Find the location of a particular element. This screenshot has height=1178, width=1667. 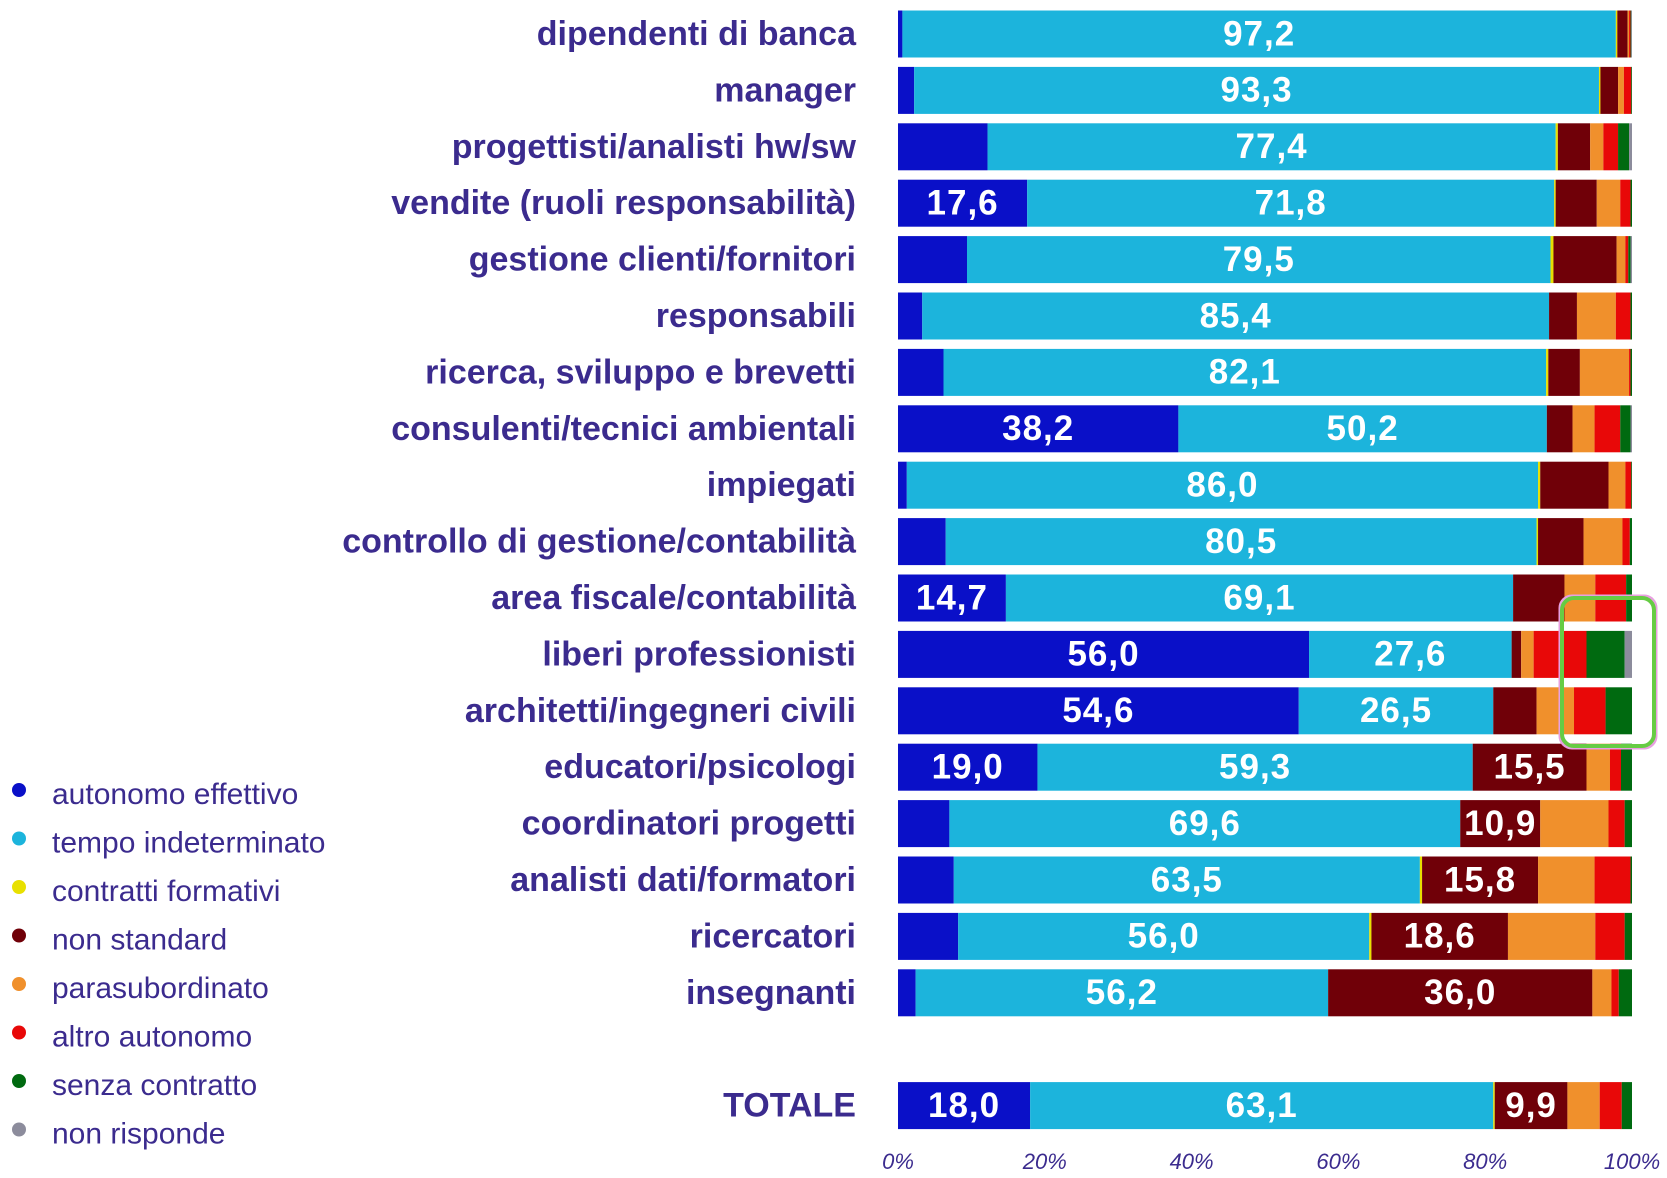

category-label: liberi professionisti is located at coordinates (699, 654).